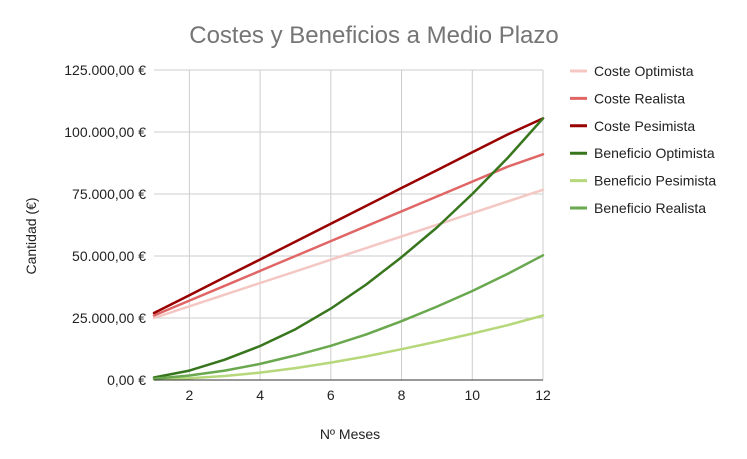  I want to click on series-line-beneficio-pesimista, so click(348, 347).